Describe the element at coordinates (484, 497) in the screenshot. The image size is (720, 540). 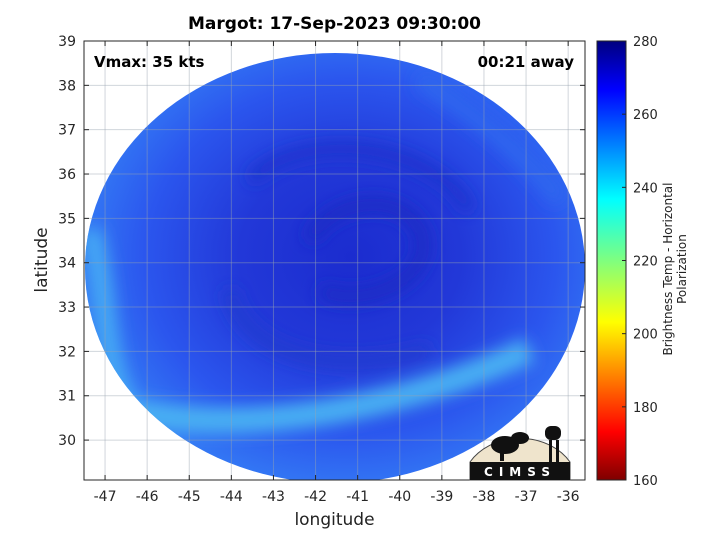
I see `x-tick-label: -38` at that location.